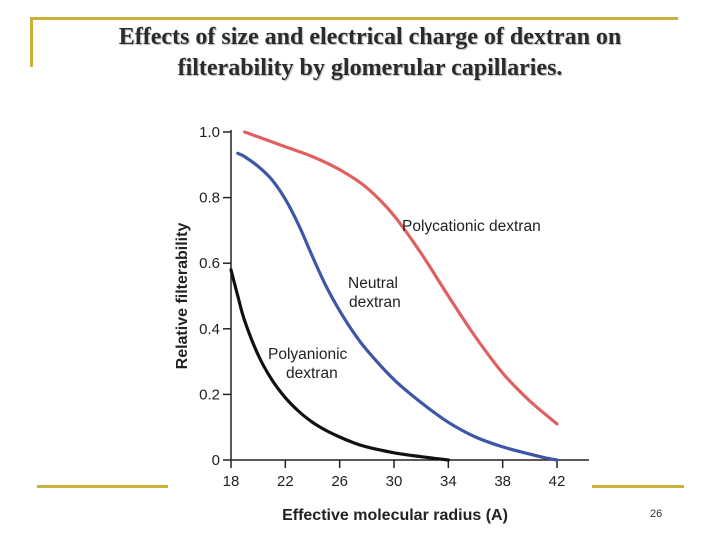 This screenshot has width=720, height=540. Describe the element at coordinates (103, 486) in the screenshot. I see `bottom-accent-line-left` at that location.